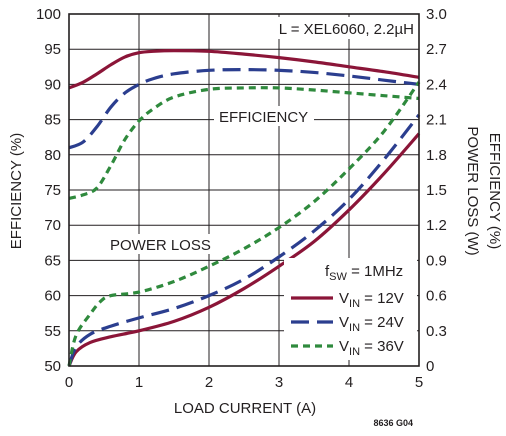 The width and height of the screenshot is (506, 436). Describe the element at coordinates (430, 366) in the screenshot. I see `right-tick-label: 0` at that location.